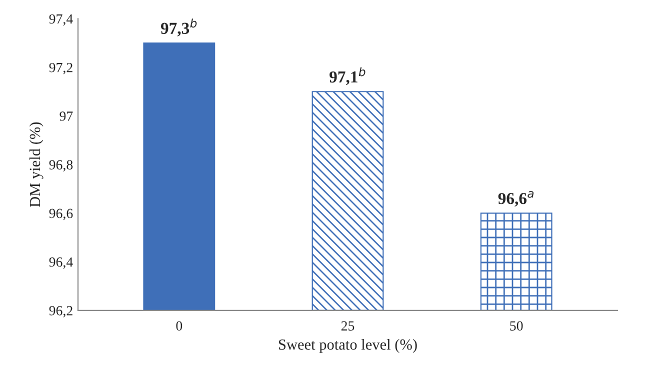 This screenshot has height=374, width=650. What do you see at coordinates (348, 76) in the screenshot?
I see `data-label: 97,1$^{b}$` at bounding box center [348, 76].